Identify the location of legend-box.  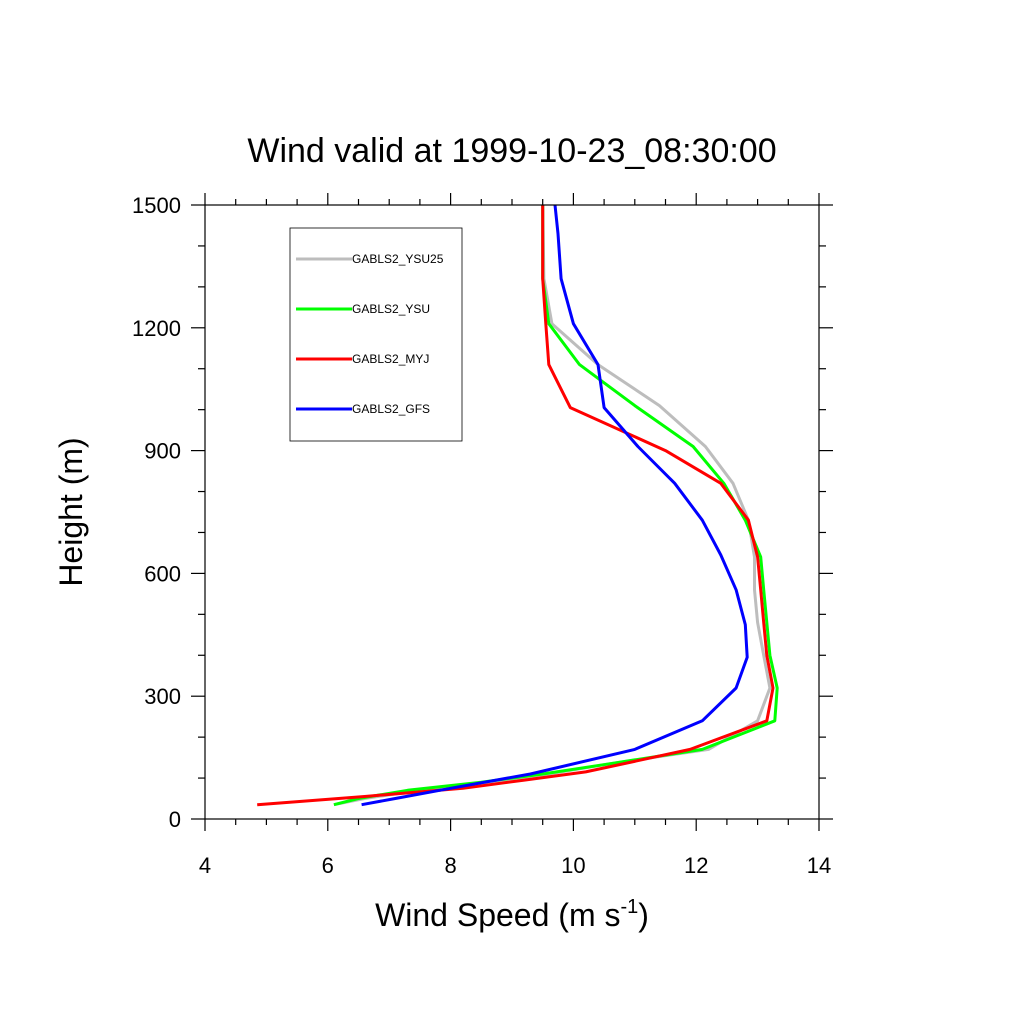
(376, 334).